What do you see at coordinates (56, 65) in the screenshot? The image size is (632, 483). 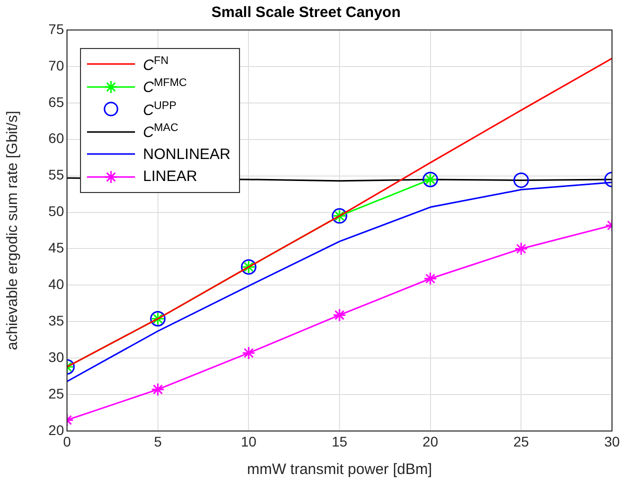 I see `y-tick-label: 70` at bounding box center [56, 65].